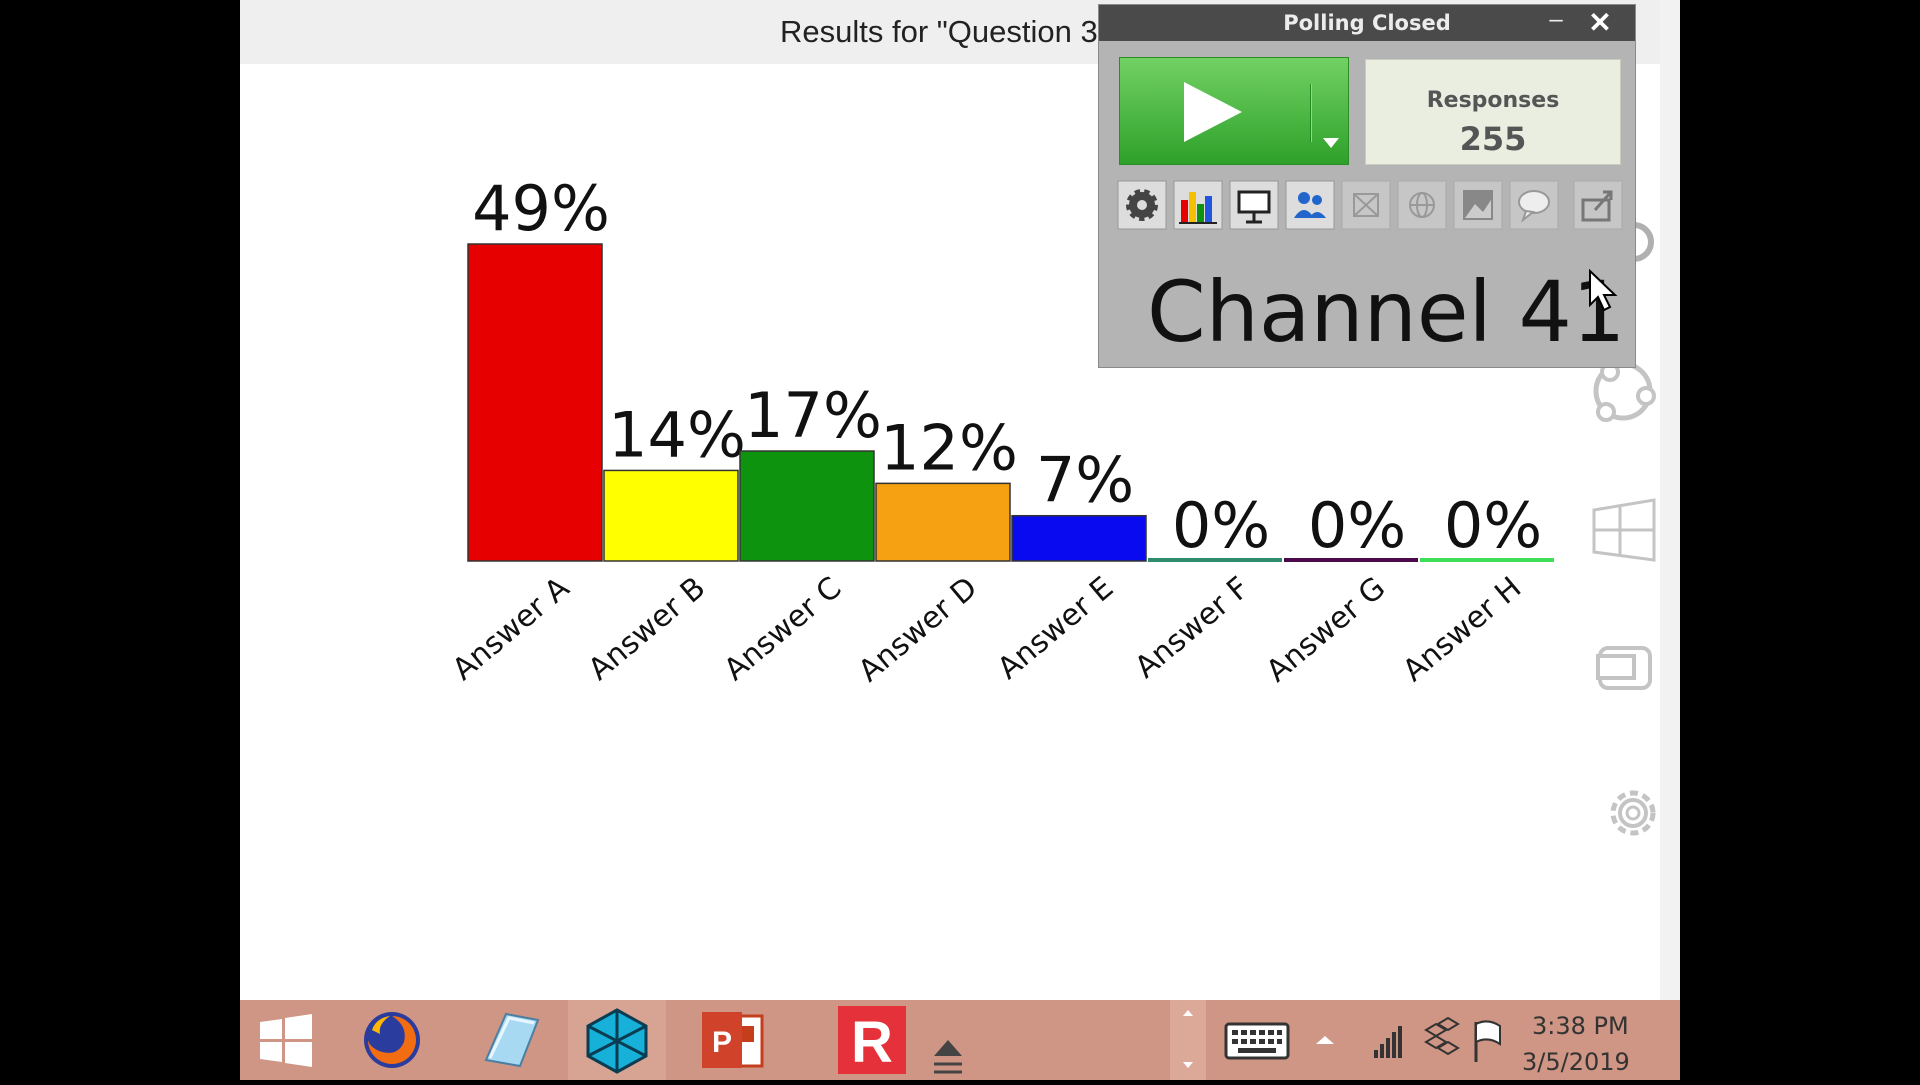 The width and height of the screenshot is (1920, 1085). What do you see at coordinates (918, 629) in the screenshot?
I see `category-label: Answer D` at bounding box center [918, 629].